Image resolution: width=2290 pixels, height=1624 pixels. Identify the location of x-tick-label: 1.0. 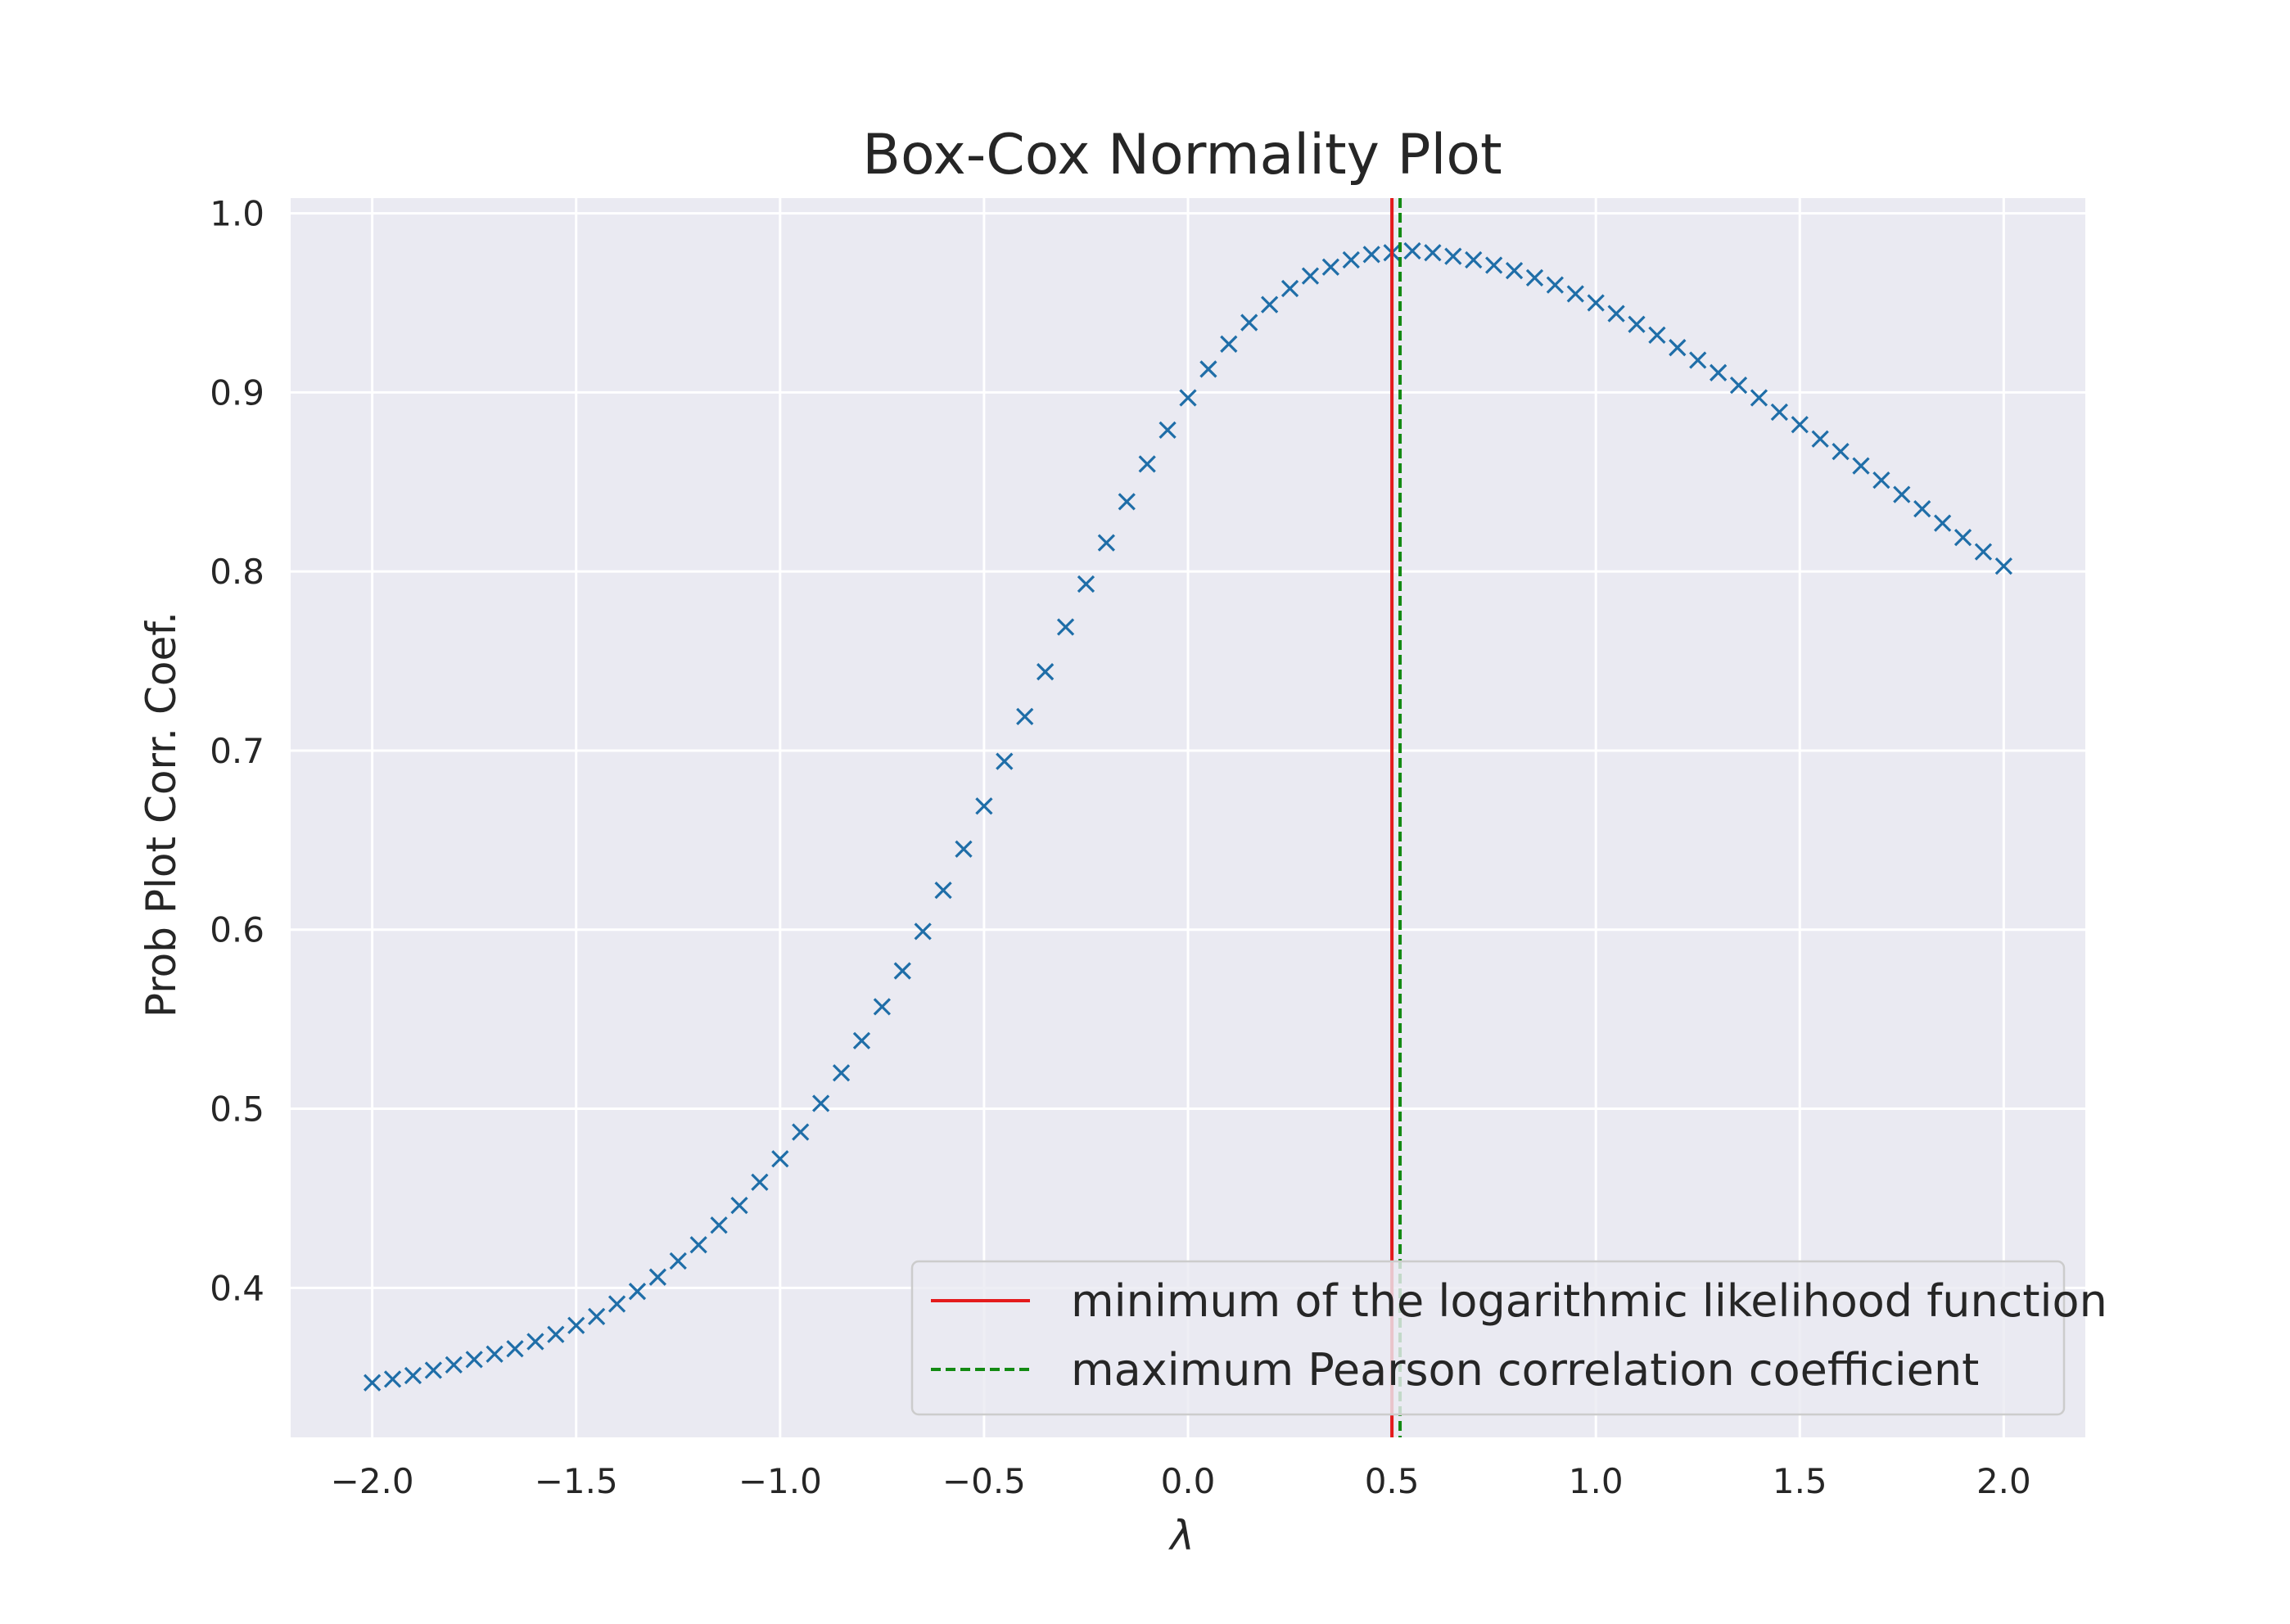
(1597, 1481).